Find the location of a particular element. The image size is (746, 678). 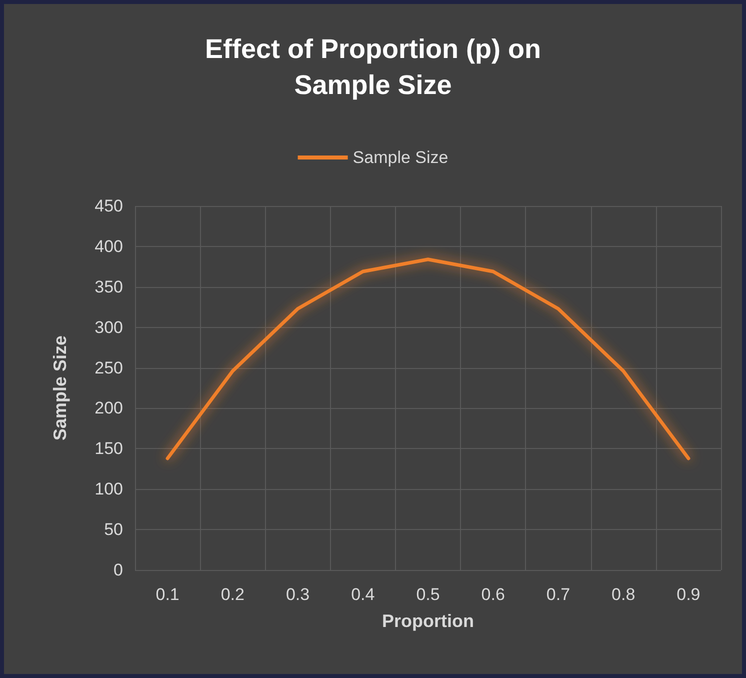

y-axis-title: Sample Size is located at coordinates (60, 388).